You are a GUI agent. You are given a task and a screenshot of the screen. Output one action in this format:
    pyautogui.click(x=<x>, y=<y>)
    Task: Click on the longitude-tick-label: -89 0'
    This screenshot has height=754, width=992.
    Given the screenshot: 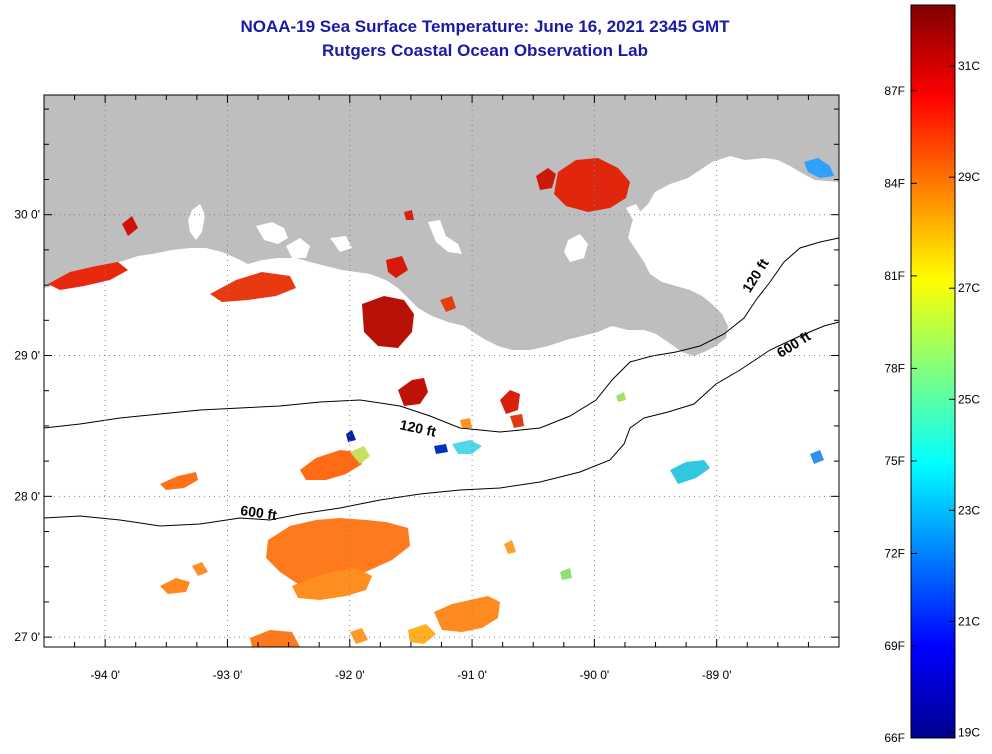 What is the action you would take?
    pyautogui.click(x=717, y=675)
    